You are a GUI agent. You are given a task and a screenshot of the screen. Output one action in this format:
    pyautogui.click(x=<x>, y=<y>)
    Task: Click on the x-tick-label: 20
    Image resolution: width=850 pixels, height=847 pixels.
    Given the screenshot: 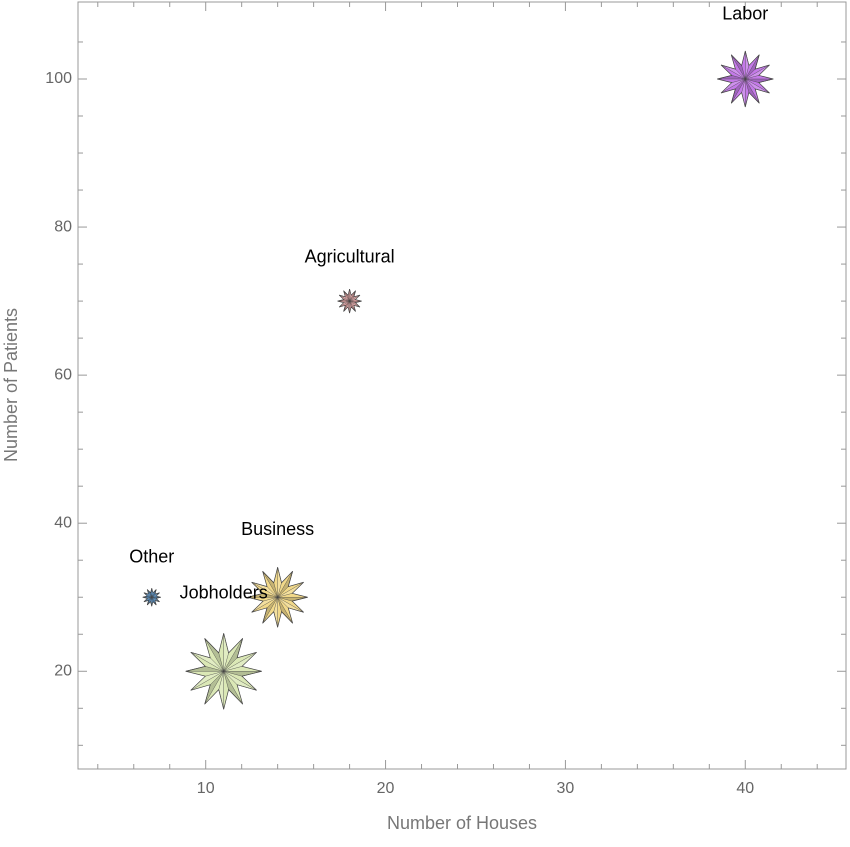 What is the action you would take?
    pyautogui.click(x=386, y=788)
    